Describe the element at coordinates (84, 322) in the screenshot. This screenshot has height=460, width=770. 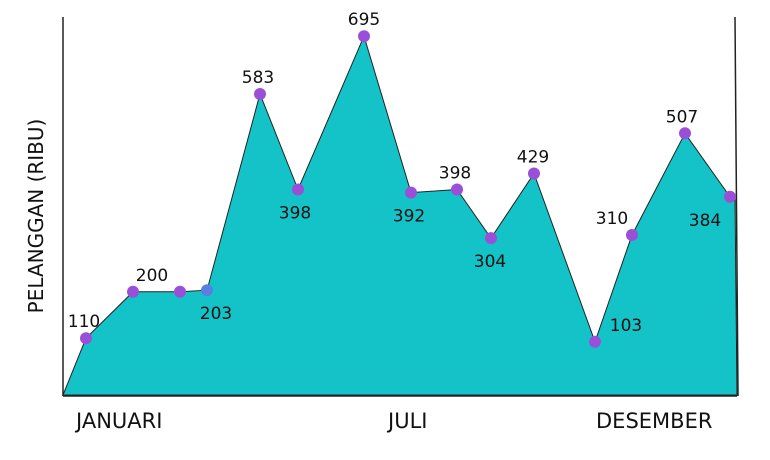
I see `data-label-1: 110` at that location.